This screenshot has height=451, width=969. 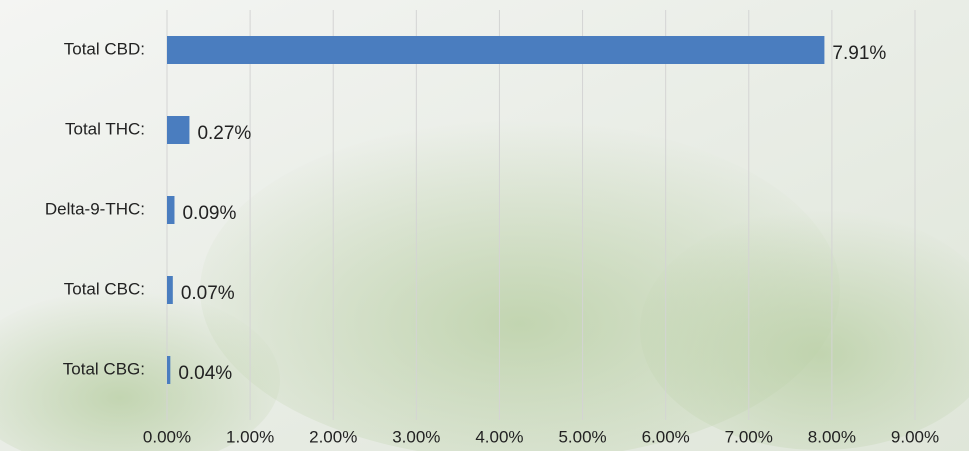 I want to click on data-label: 0.09%, so click(x=209, y=213).